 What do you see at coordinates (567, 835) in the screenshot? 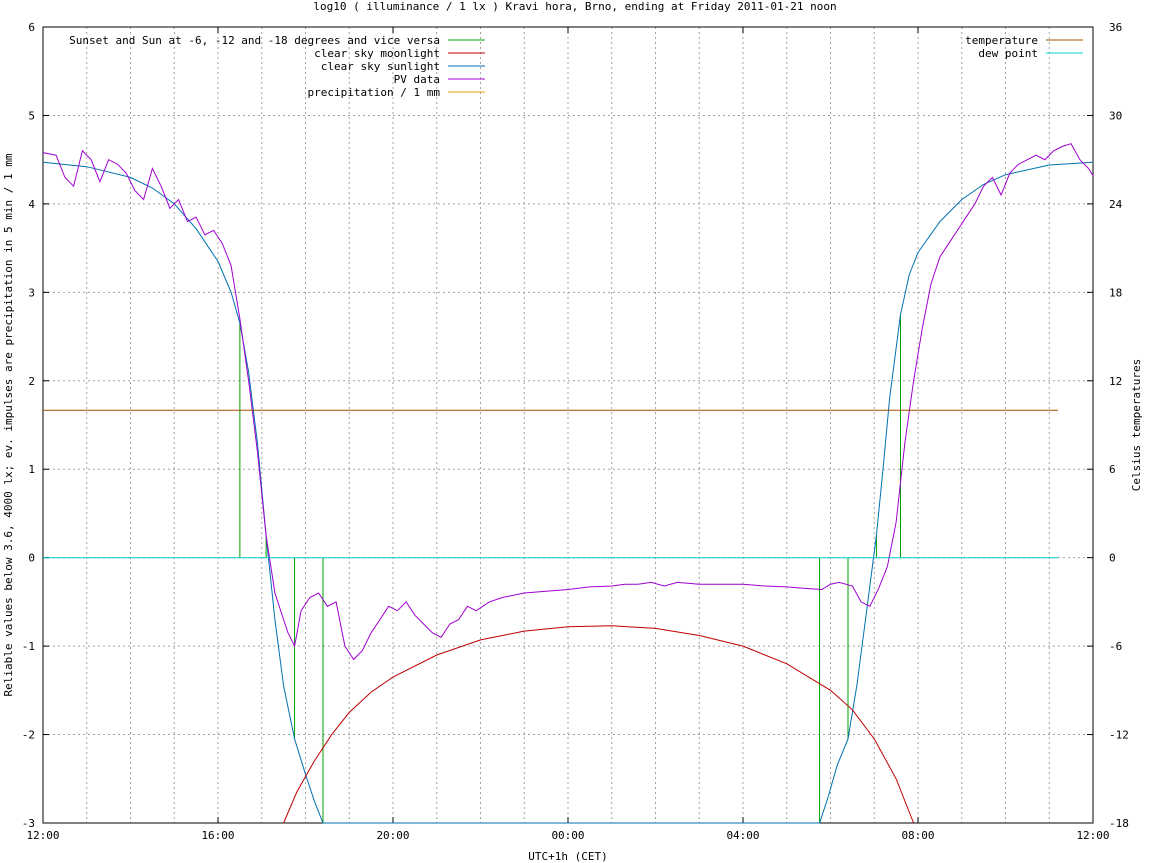
I see `x-tick-label: 00:00` at bounding box center [567, 835].